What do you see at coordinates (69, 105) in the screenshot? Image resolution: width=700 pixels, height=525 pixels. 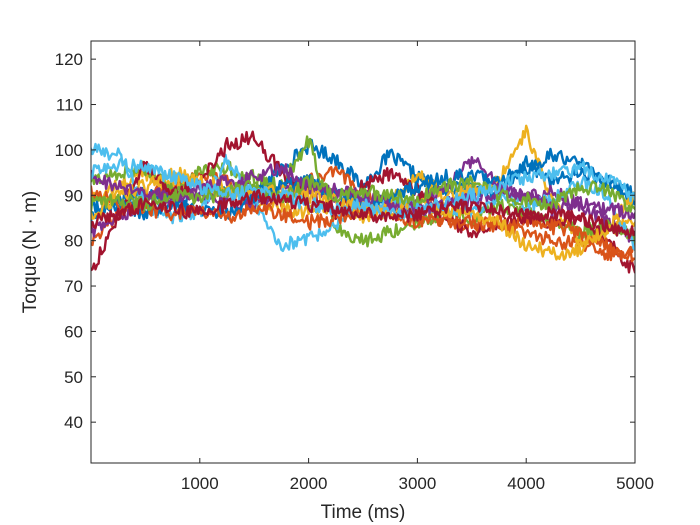 I see `y-tick-label: 110` at bounding box center [69, 105].